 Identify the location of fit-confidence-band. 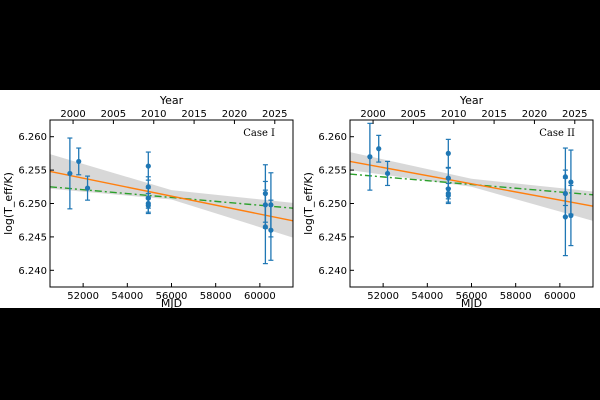
(471, 186).